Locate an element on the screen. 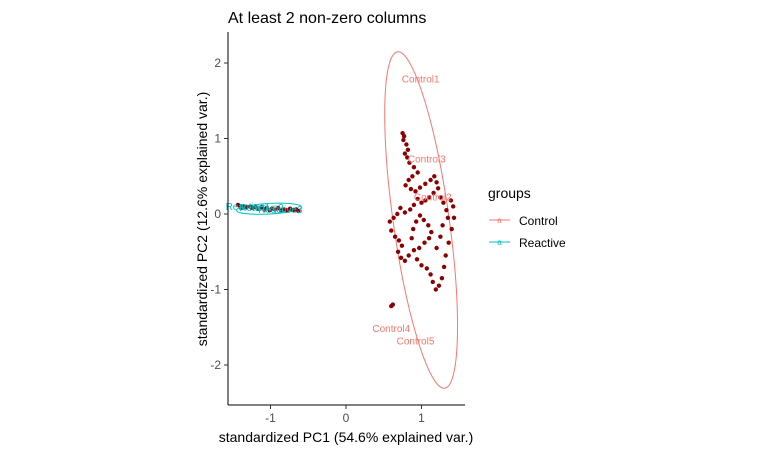 This screenshot has height=451, width=765. sample-label: Reactive1 is located at coordinates (248, 207).